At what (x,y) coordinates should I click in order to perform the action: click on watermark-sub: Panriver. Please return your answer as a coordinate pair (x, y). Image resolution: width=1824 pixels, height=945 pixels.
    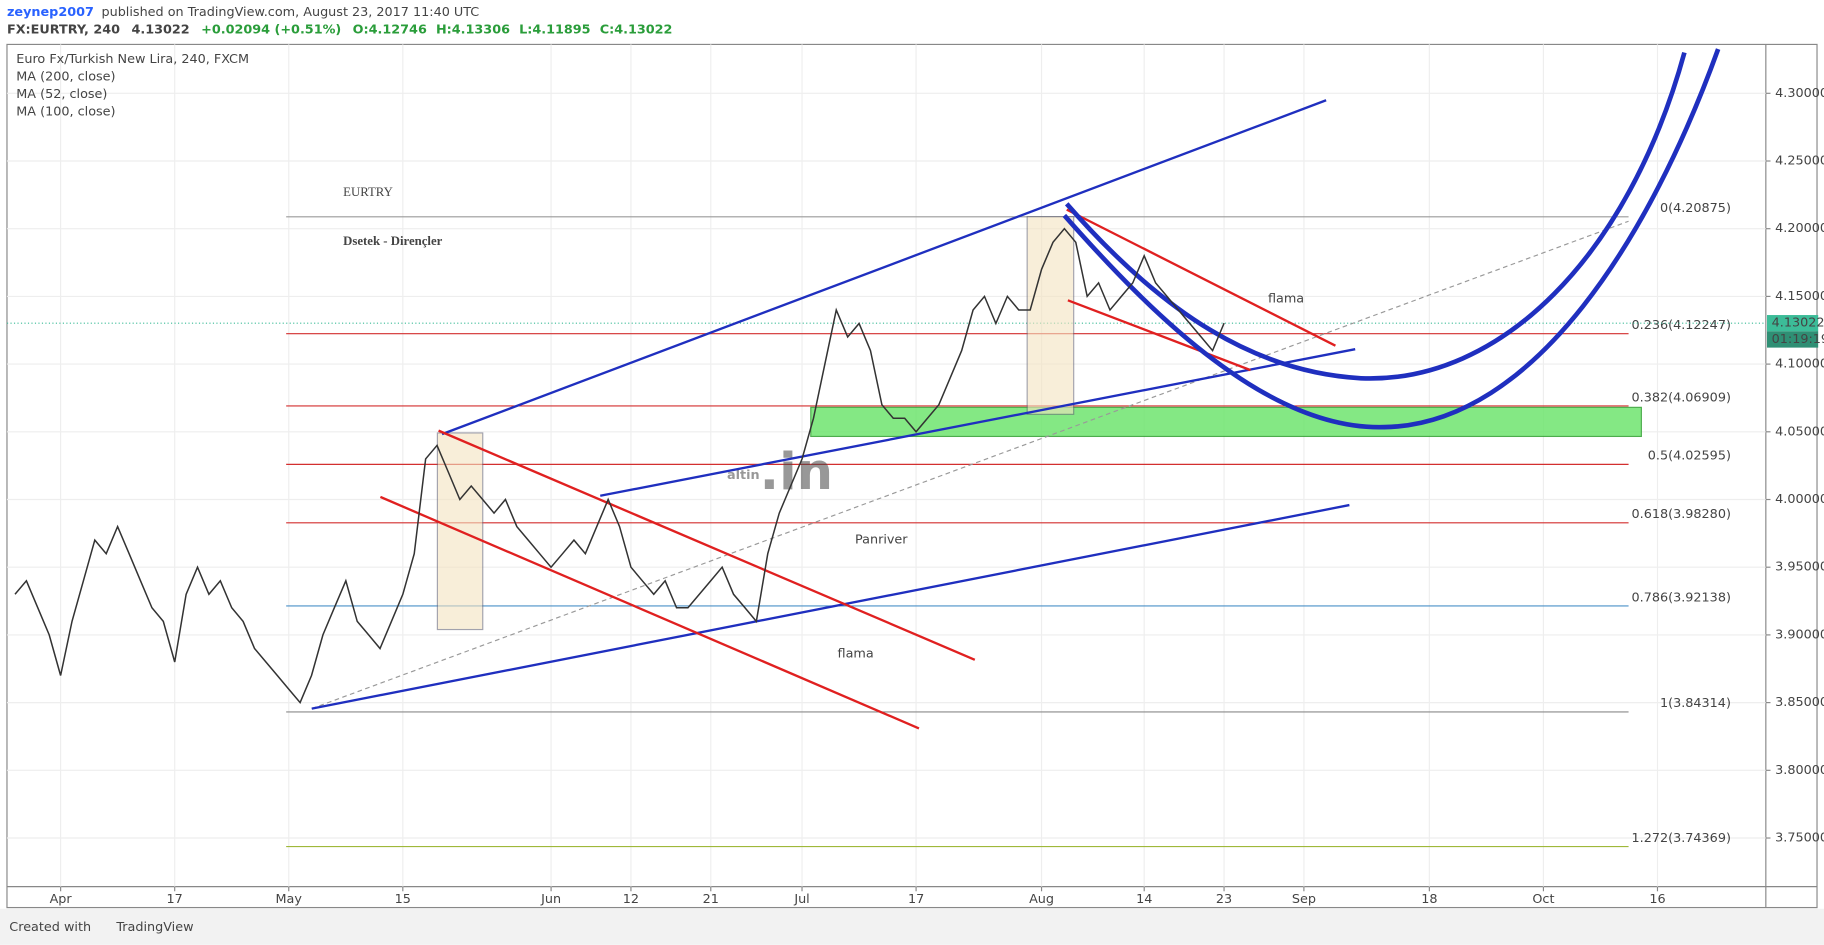
    Looking at the image, I should click on (881, 539).